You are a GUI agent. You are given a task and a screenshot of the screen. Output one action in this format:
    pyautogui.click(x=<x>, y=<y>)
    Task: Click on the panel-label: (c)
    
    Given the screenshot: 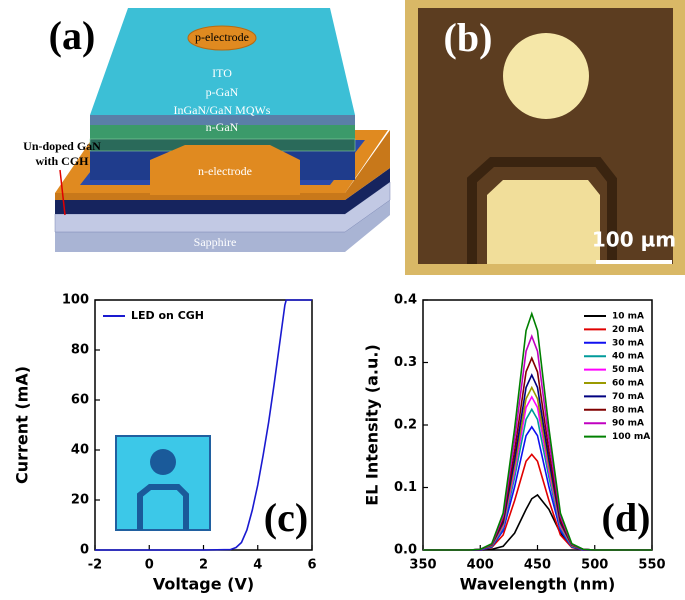 What is the action you would take?
    pyautogui.click(x=286, y=517)
    